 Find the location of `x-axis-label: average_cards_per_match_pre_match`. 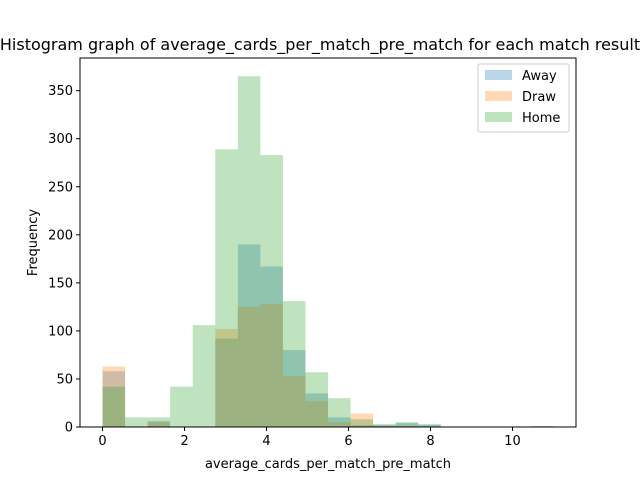

x-axis-label: average_cards_per_match_pre_match is located at coordinates (328, 464).